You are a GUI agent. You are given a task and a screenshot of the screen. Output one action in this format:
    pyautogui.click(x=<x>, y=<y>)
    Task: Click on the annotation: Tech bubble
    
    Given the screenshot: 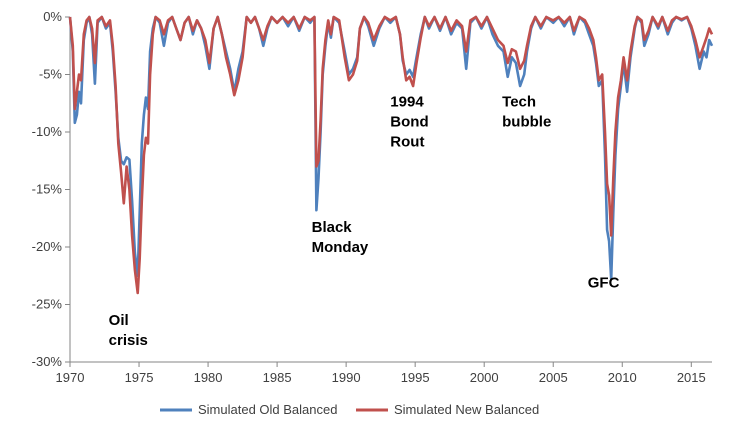 What is the action you would take?
    pyautogui.click(x=526, y=112)
    